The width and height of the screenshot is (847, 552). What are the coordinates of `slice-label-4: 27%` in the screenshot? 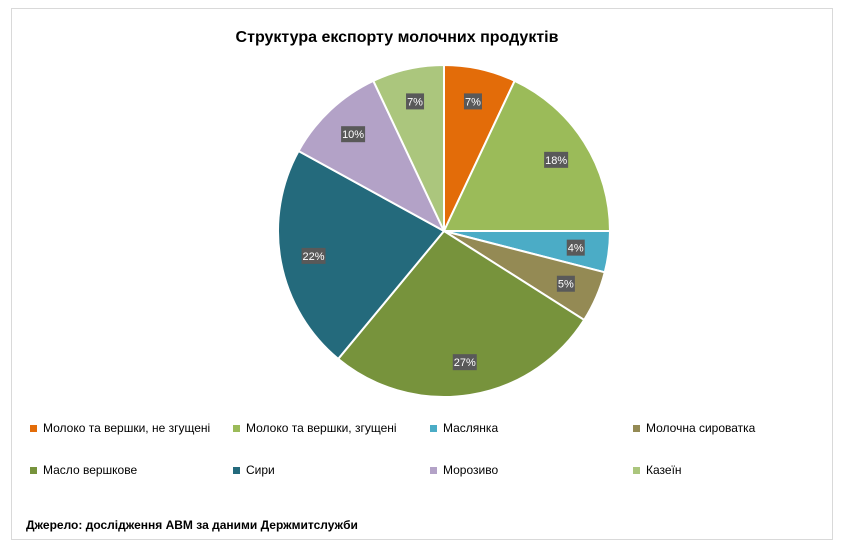 It's located at (464, 362).